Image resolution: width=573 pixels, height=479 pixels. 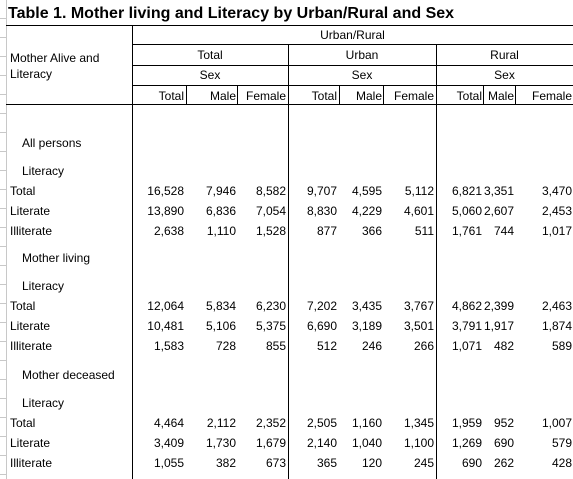 What do you see at coordinates (466, 346) in the screenshot?
I see `table-cell: 1,071` at bounding box center [466, 346].